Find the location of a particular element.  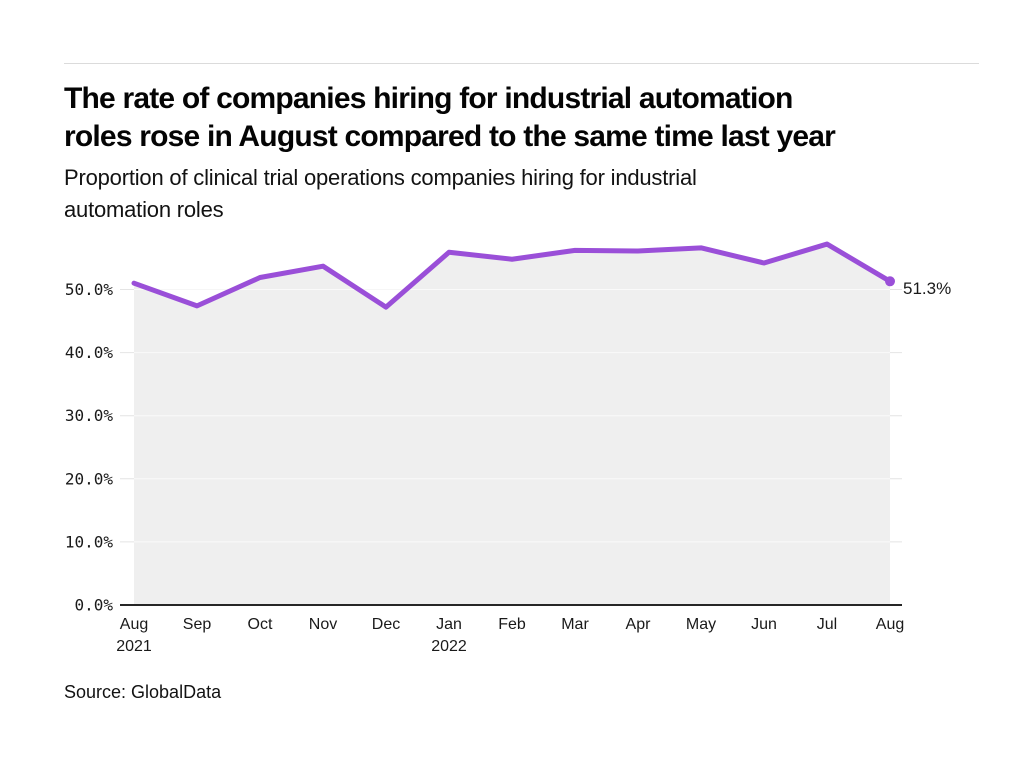

series-line is located at coordinates (512, 275).